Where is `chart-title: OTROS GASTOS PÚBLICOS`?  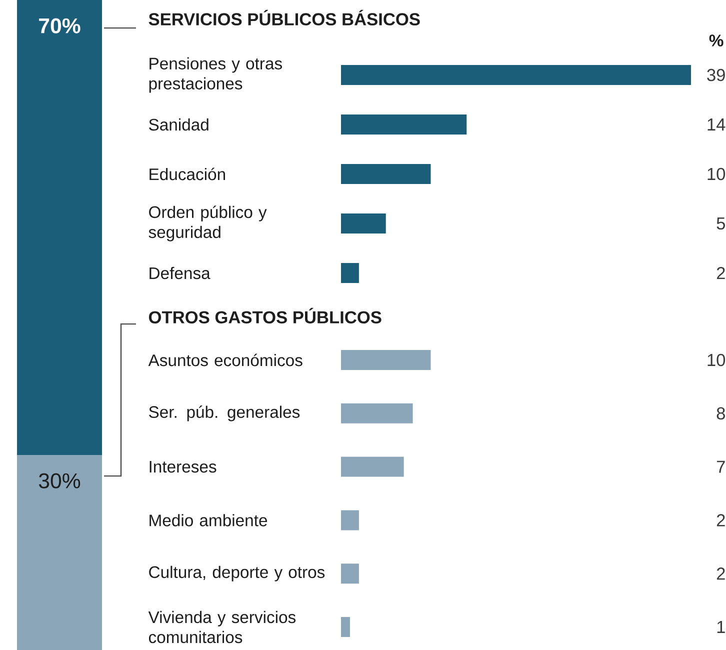 chart-title: OTROS GASTOS PÚBLICOS is located at coordinates (265, 316).